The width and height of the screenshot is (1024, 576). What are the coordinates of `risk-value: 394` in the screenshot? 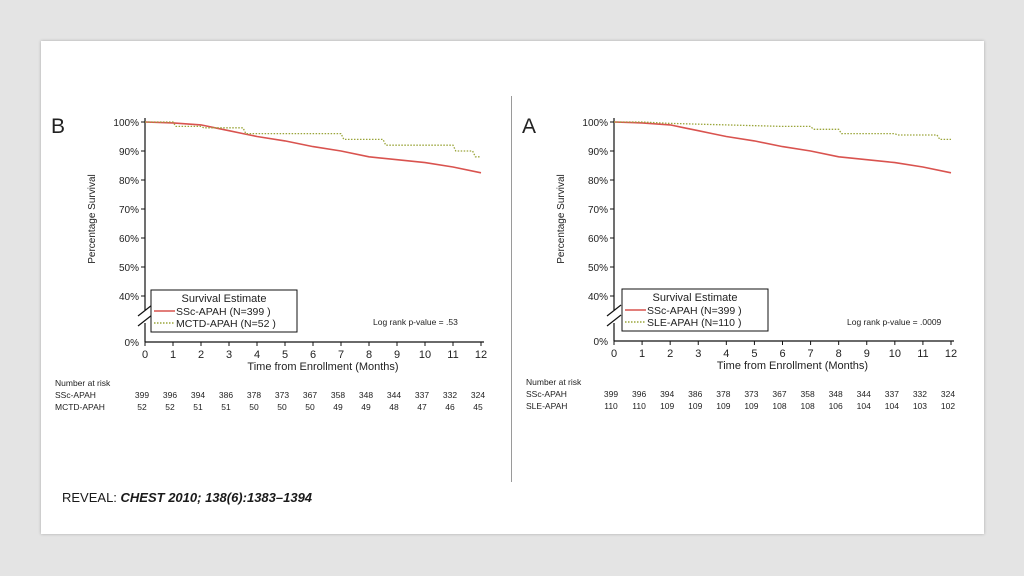 It's located at (198, 395).